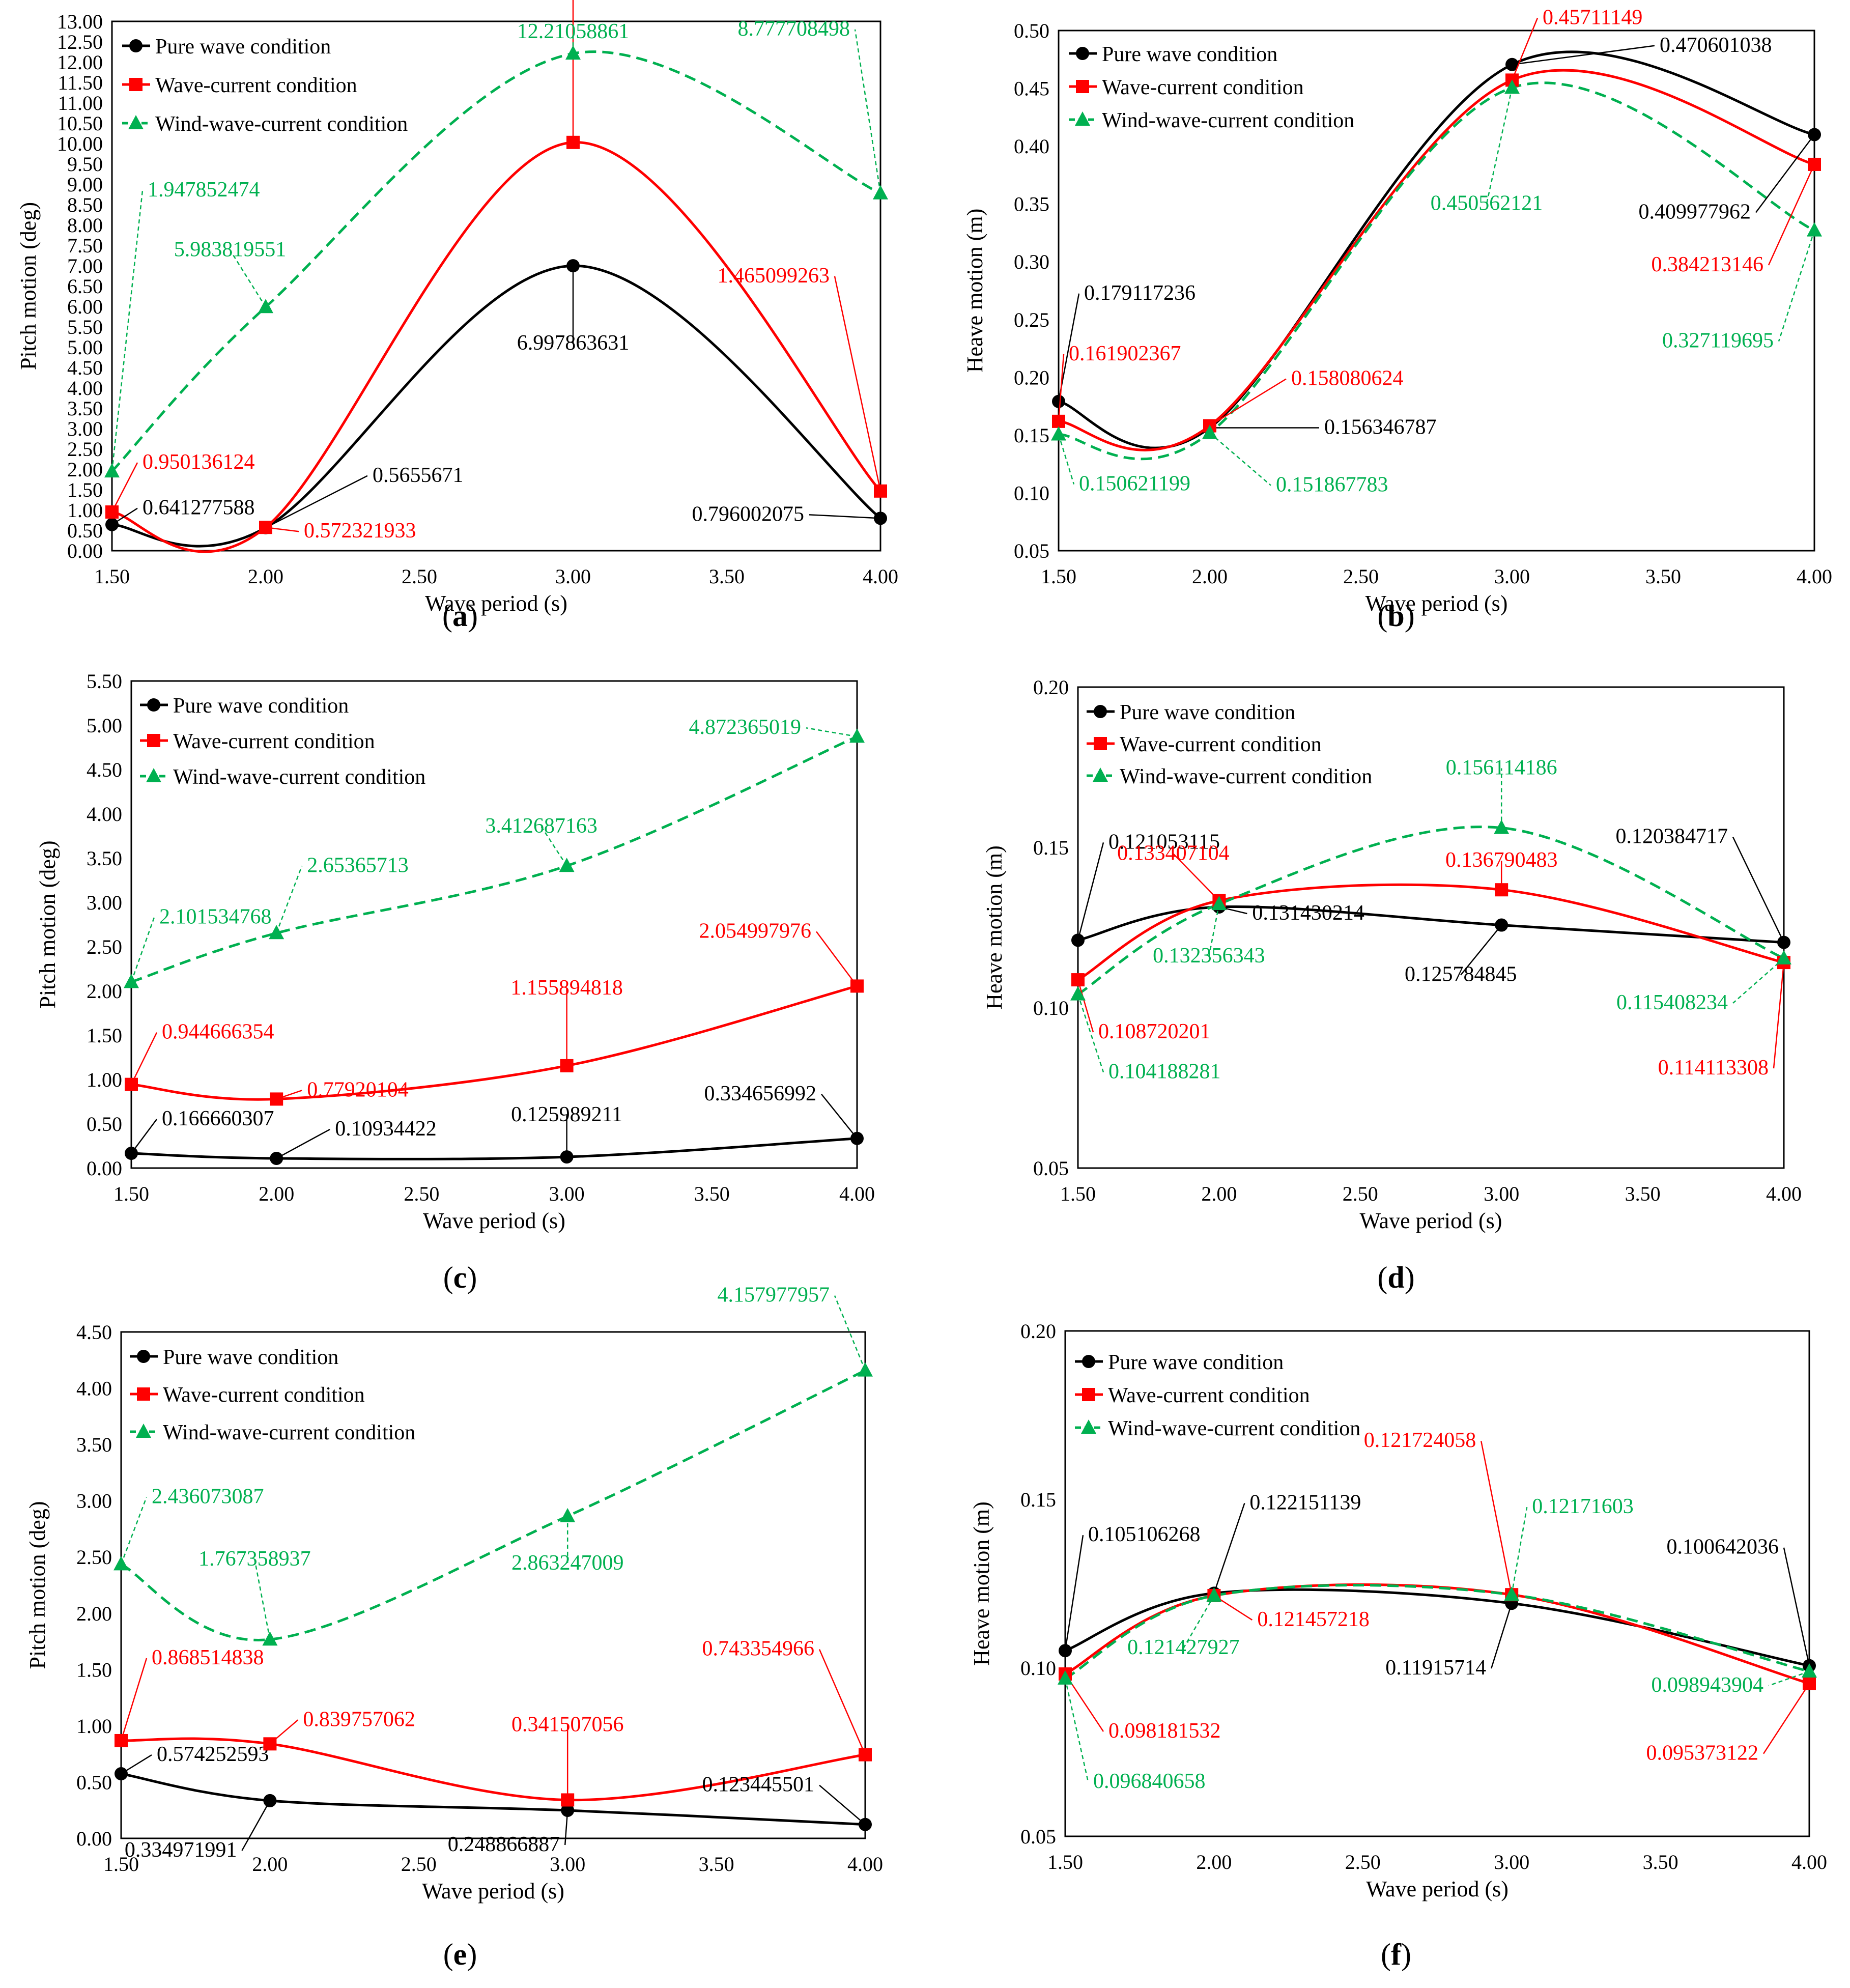 The height and width of the screenshot is (1988, 1850). I want to click on y-tick-label: 4.00, so click(85, 388).